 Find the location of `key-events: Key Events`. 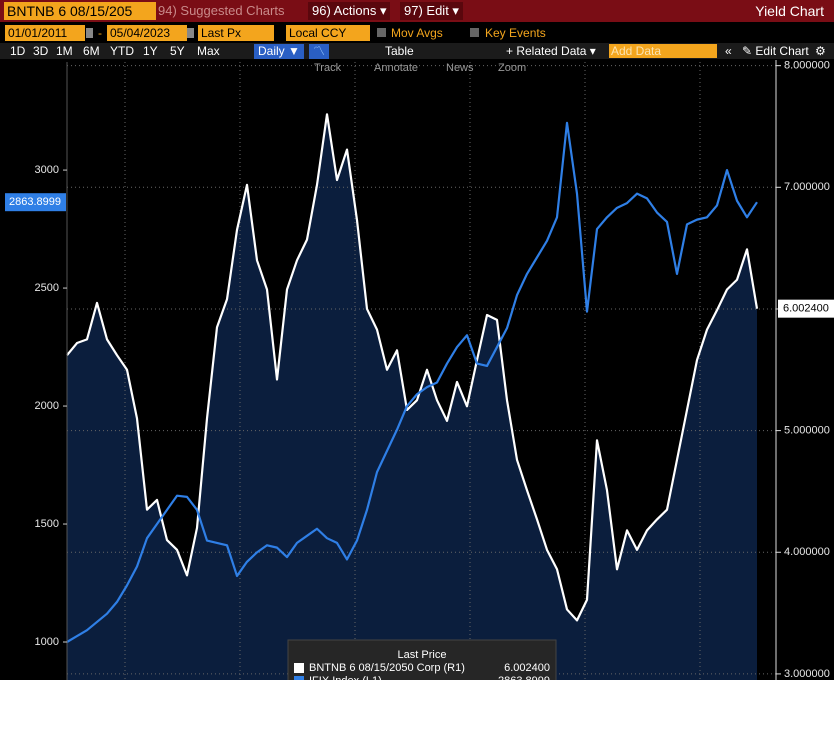

key-events: Key Events is located at coordinates (515, 33).